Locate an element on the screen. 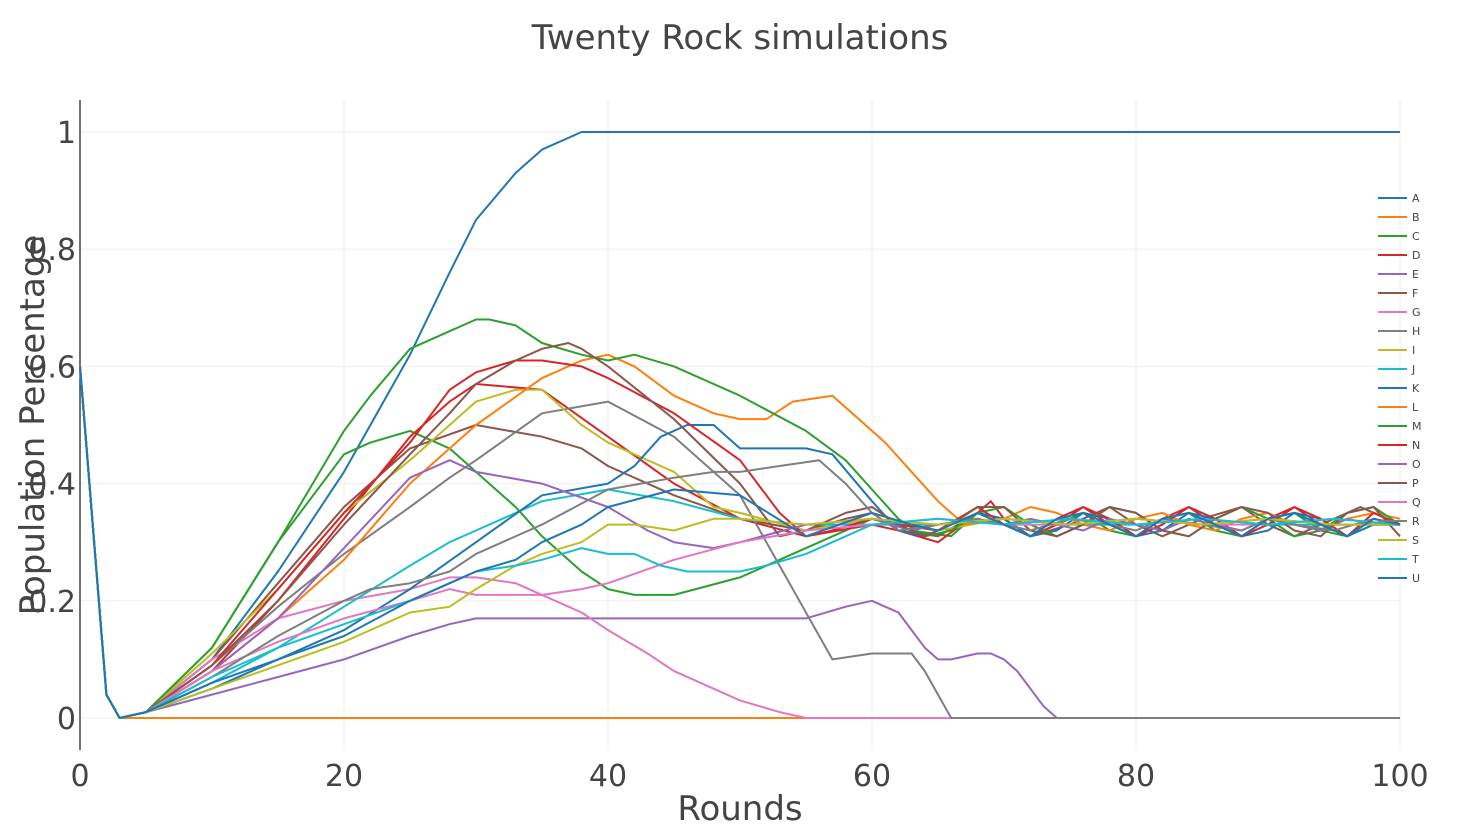 The width and height of the screenshot is (1480, 831). legend-item-r: R is located at coordinates (1399, 521).